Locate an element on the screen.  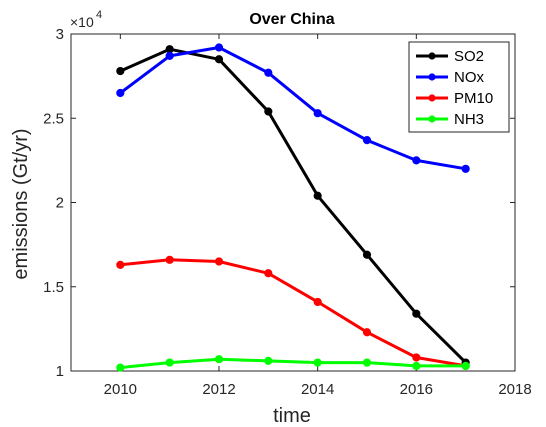
legend-label-so2: SO2 is located at coordinates (469, 56).